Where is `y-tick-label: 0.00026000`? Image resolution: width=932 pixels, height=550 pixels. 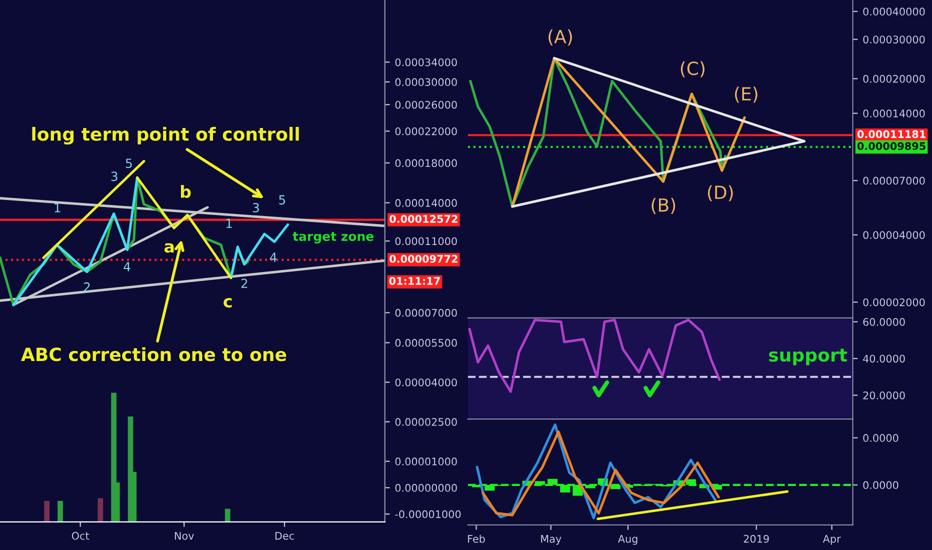
y-tick-label: 0.00026000 is located at coordinates (426, 104).